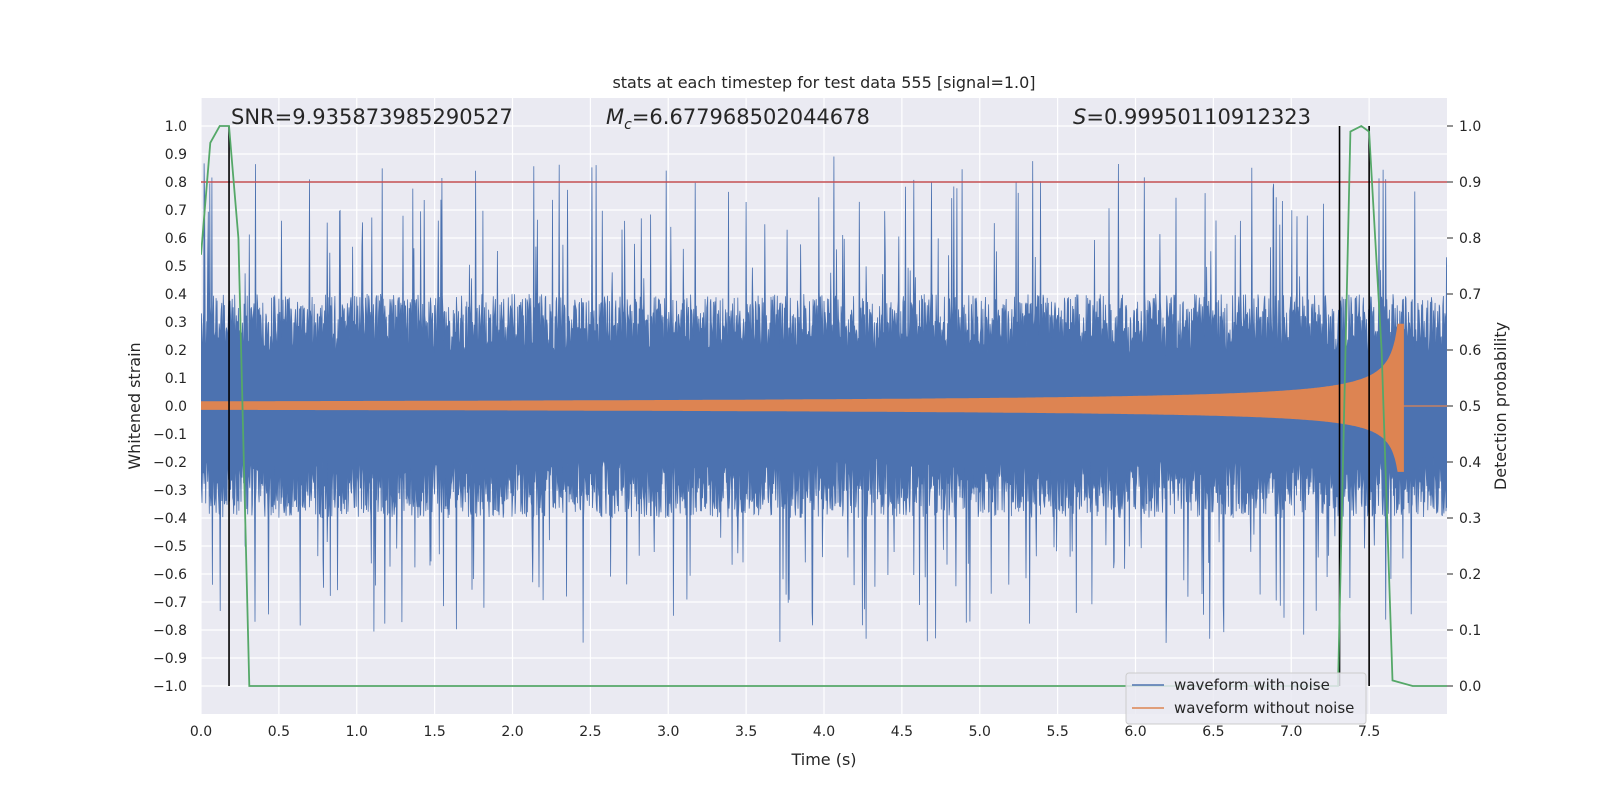  Describe the element at coordinates (1470, 295) in the screenshot. I see `y-right-tick-label: 0.7` at that location.